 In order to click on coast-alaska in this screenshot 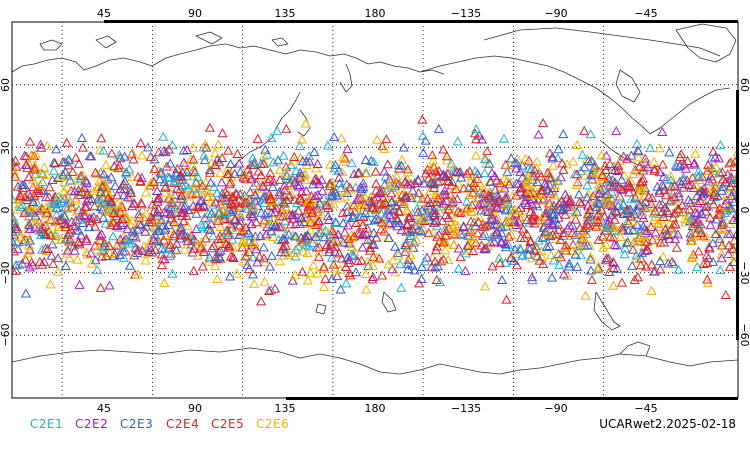, I will do `click(521, 82)`.